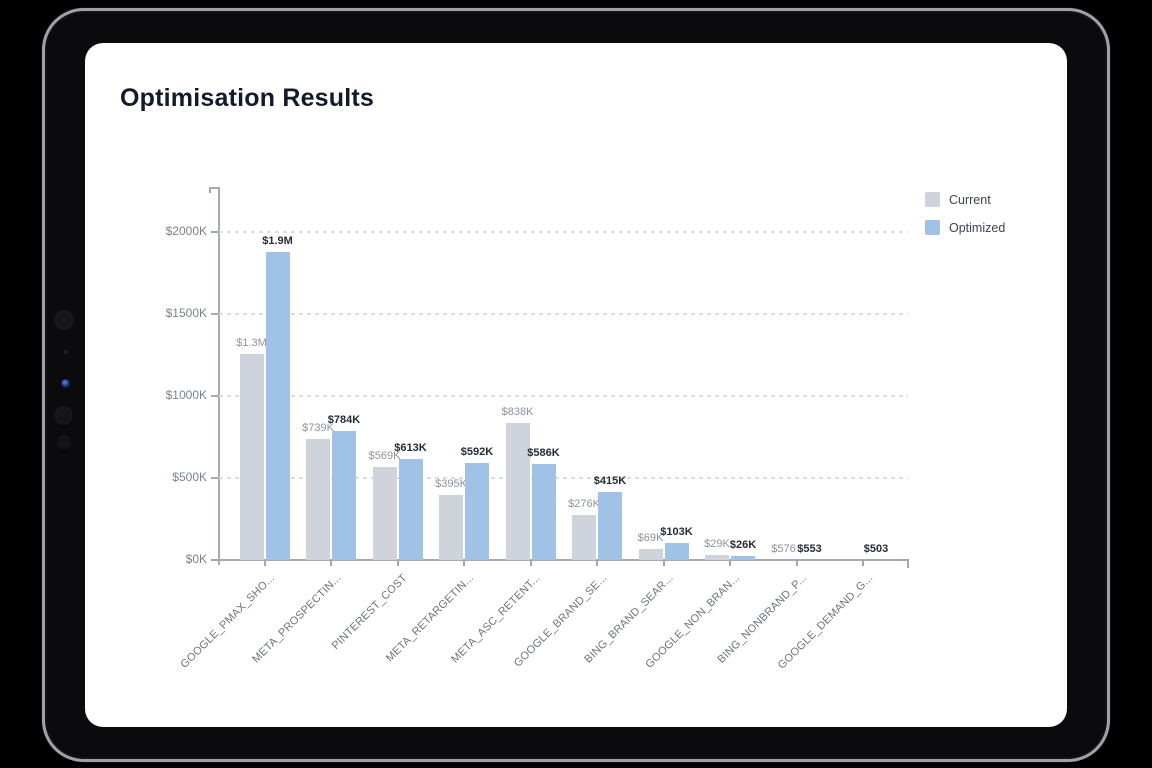 The width and height of the screenshot is (1152, 768). I want to click on camera-lens-icon, so click(64, 320).